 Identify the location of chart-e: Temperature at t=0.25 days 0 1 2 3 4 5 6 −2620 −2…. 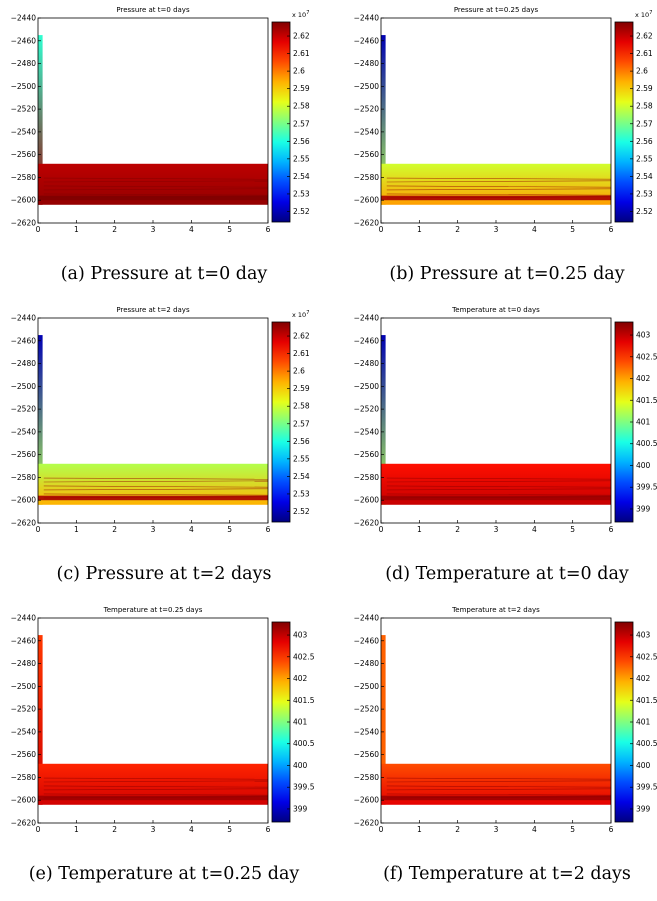
(163, 720).